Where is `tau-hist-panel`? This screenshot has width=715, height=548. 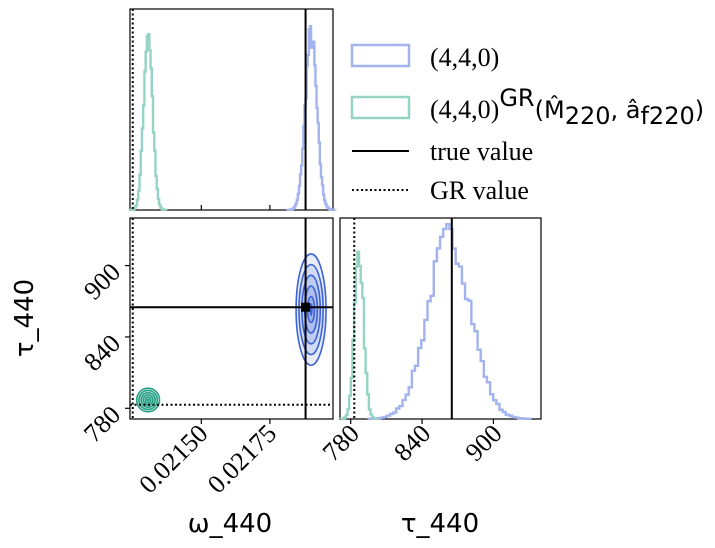 tau-hist-panel is located at coordinates (440, 318).